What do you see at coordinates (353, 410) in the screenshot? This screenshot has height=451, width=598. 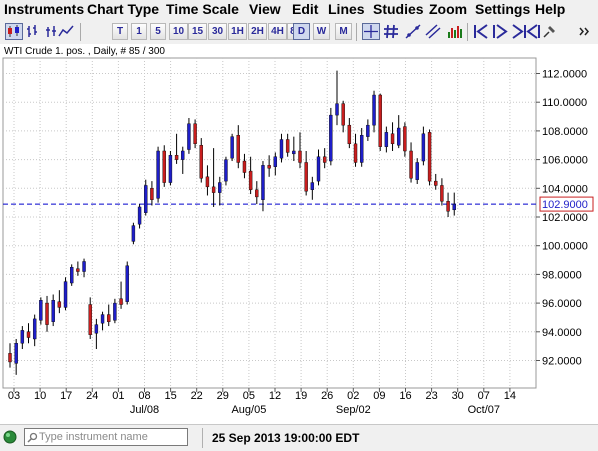 I see `month-label: Sep/02` at bounding box center [353, 410].